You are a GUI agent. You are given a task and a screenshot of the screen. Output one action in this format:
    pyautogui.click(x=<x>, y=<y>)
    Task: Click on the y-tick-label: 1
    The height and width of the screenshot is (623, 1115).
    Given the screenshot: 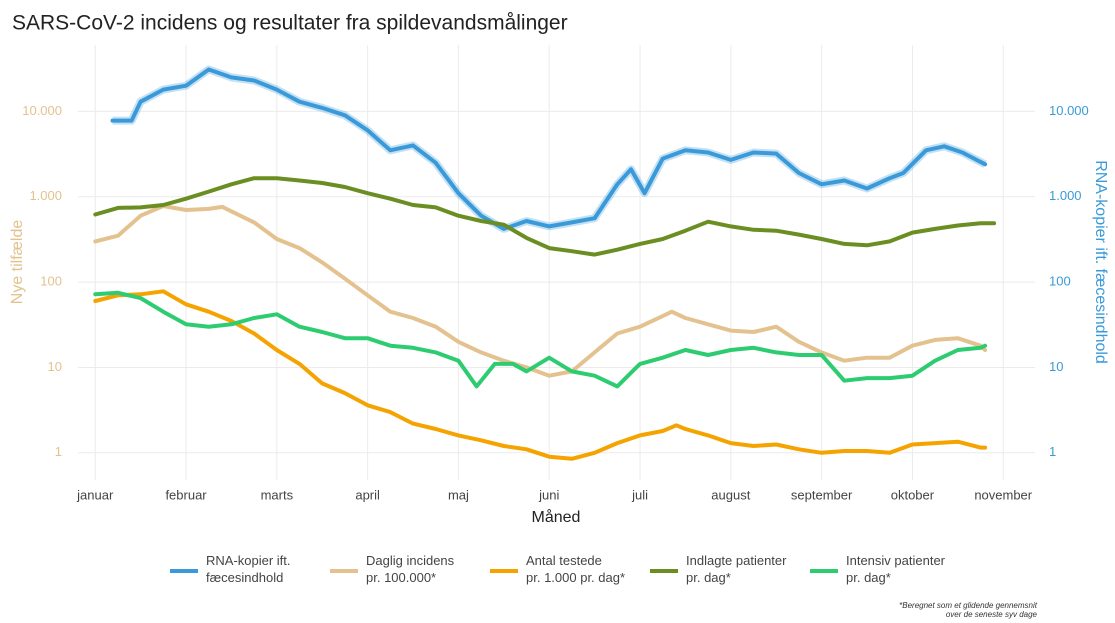 What is the action you would take?
    pyautogui.click(x=58, y=451)
    